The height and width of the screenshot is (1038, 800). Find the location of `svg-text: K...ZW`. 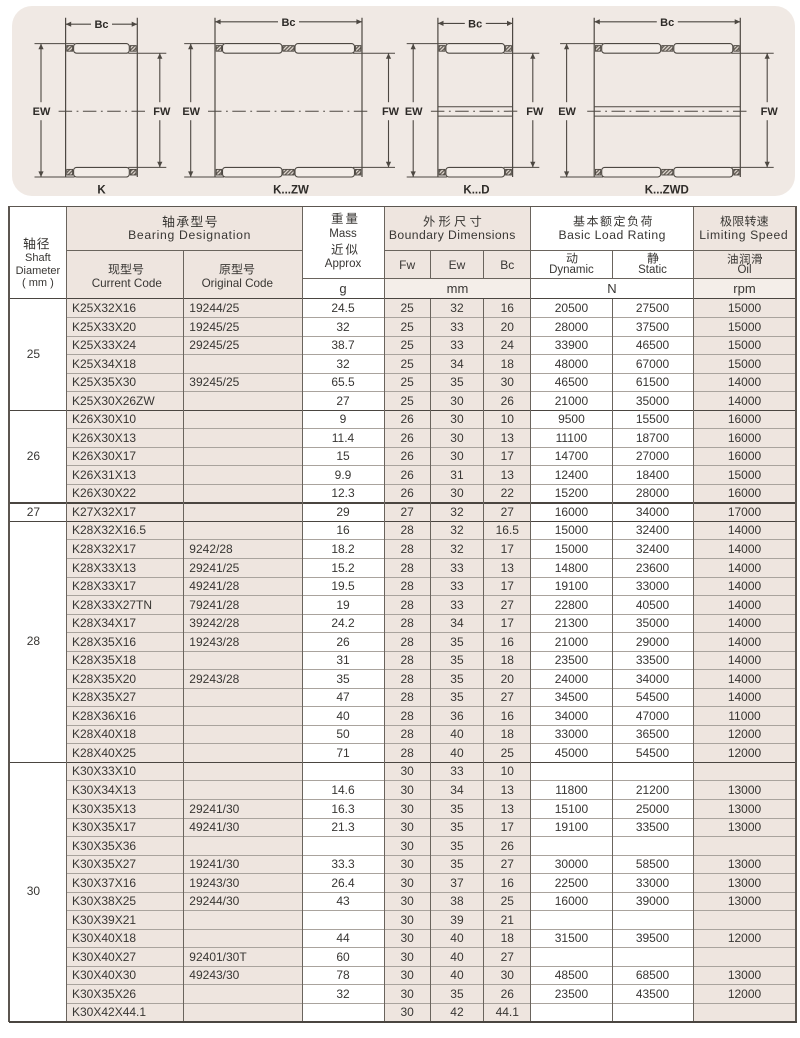

svg-text: K...ZW is located at coordinates (291, 191).